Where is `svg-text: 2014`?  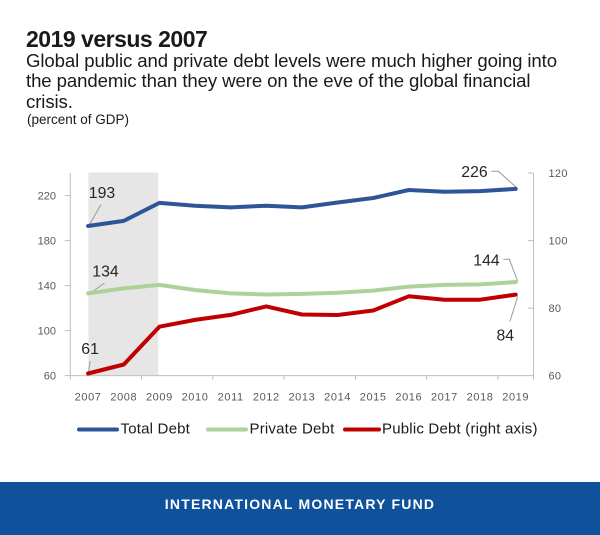
svg-text: 2014 is located at coordinates (337, 398).